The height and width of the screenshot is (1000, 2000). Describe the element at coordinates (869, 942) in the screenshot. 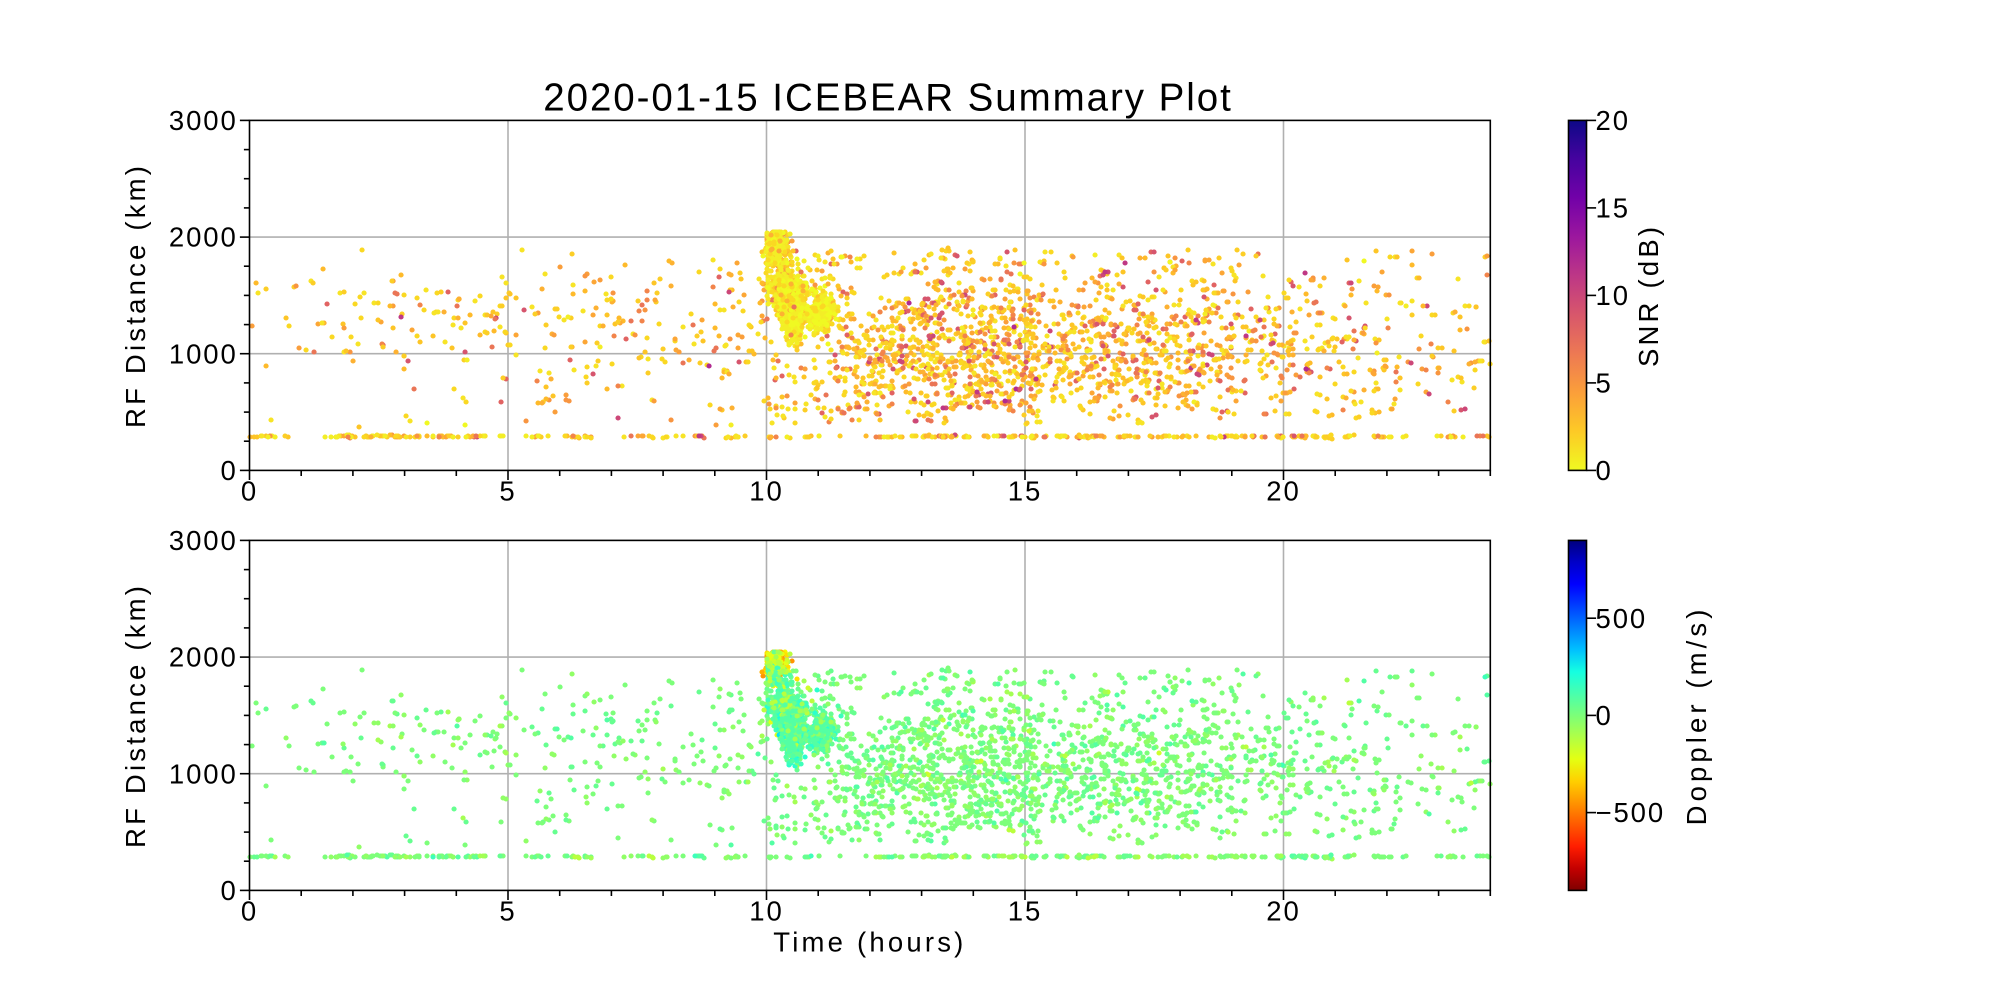

I see `svg-text: Time (hours)` at that location.